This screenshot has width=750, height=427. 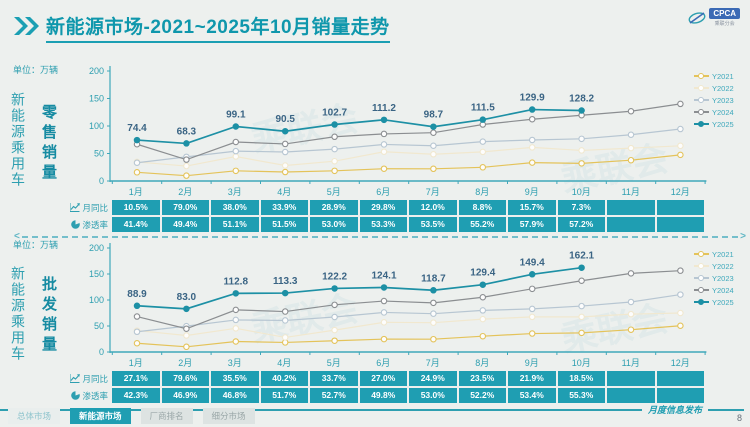 I want to click on row-label-text: 渗透率, so click(x=95, y=224).